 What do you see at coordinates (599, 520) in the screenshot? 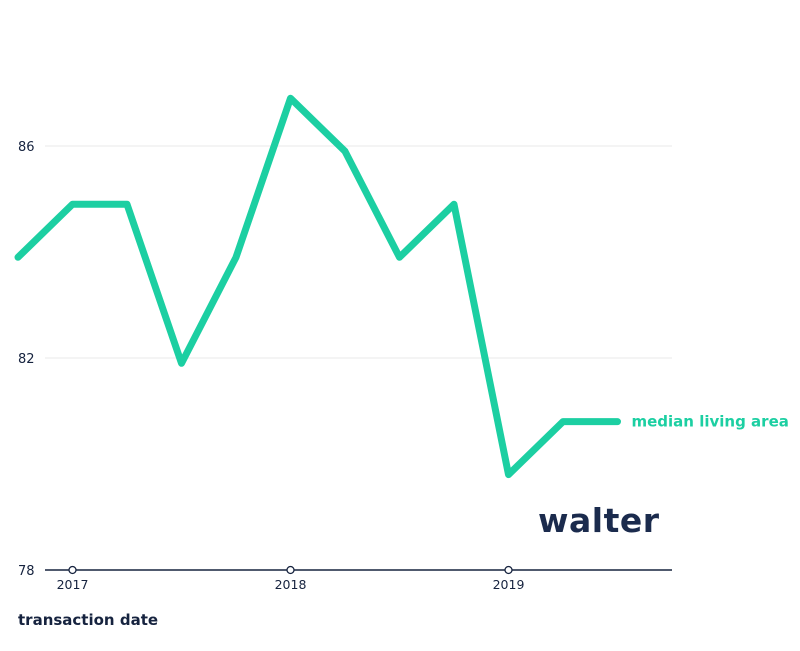
I see `walter-logo: walter` at bounding box center [599, 520].